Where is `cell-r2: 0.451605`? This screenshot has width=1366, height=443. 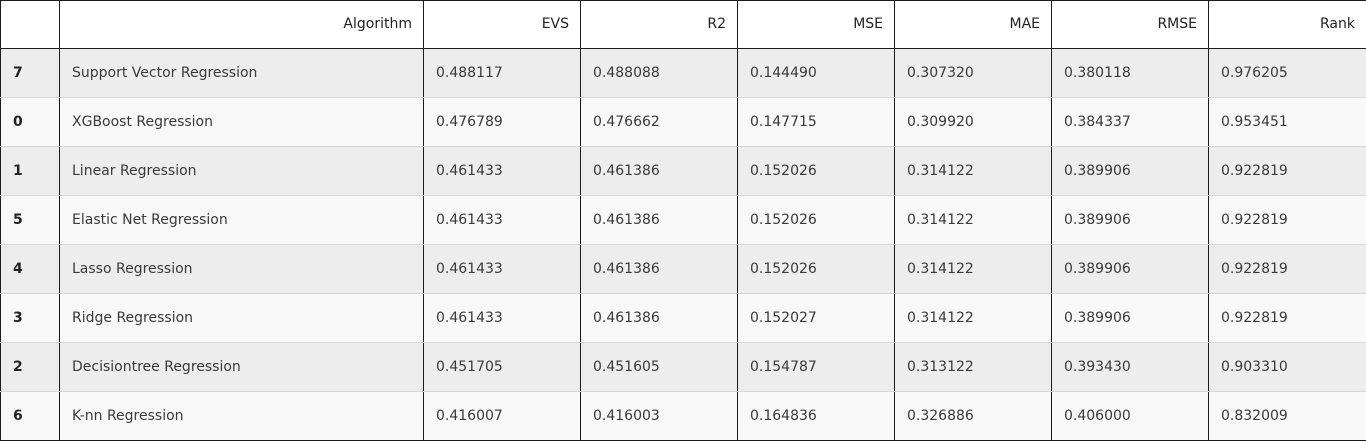
cell-r2: 0.451605 is located at coordinates (659, 367).